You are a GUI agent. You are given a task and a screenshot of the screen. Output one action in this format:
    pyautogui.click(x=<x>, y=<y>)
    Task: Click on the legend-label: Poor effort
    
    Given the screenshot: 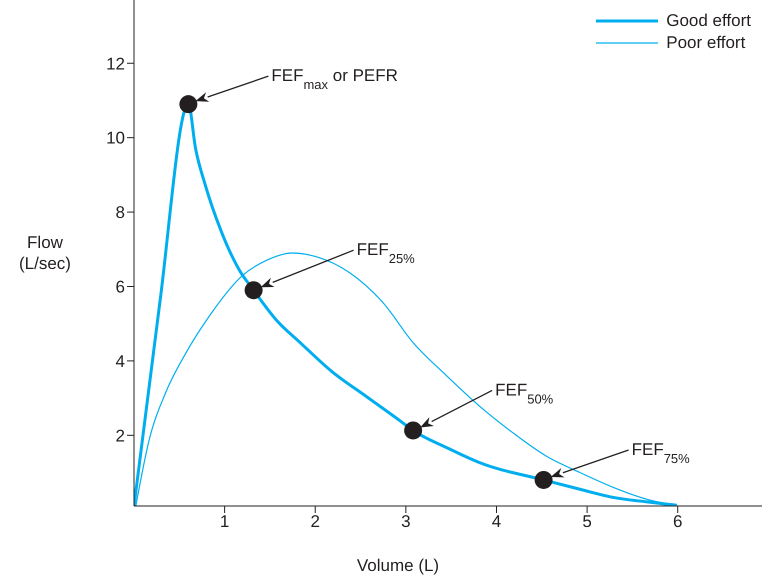 What is the action you would take?
    pyautogui.click(x=706, y=43)
    